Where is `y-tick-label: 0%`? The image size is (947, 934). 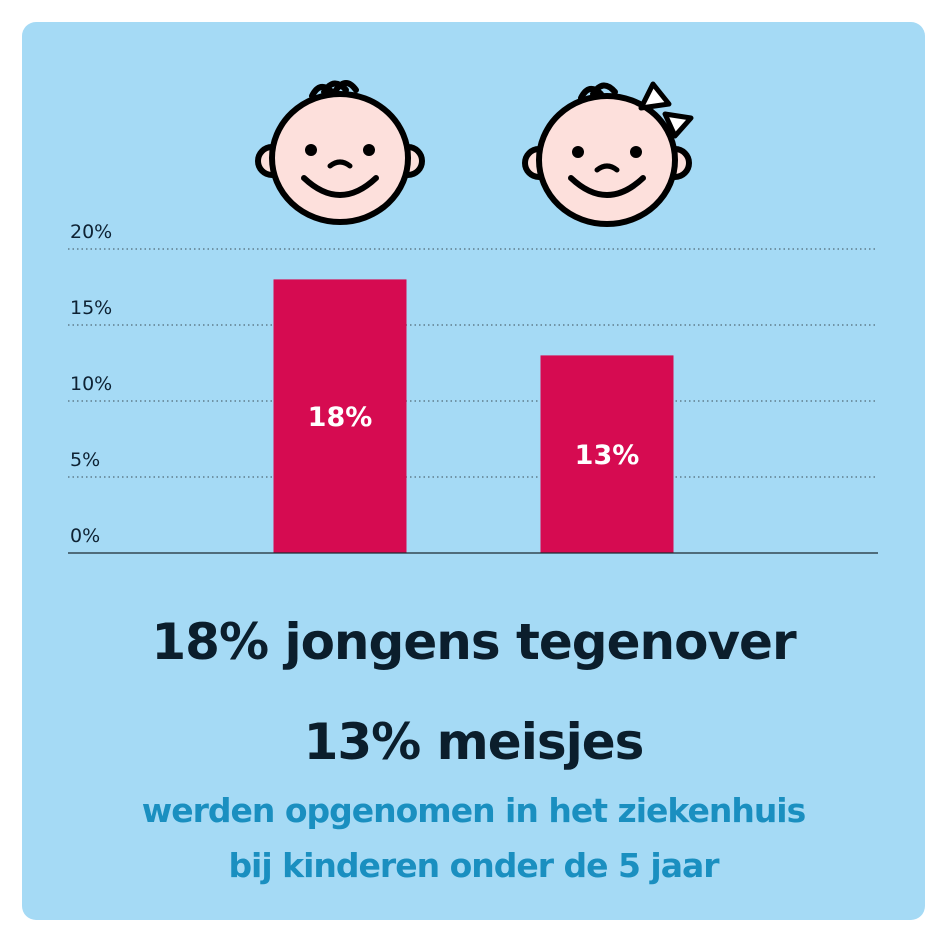 y-tick-label: 0% is located at coordinates (85, 536).